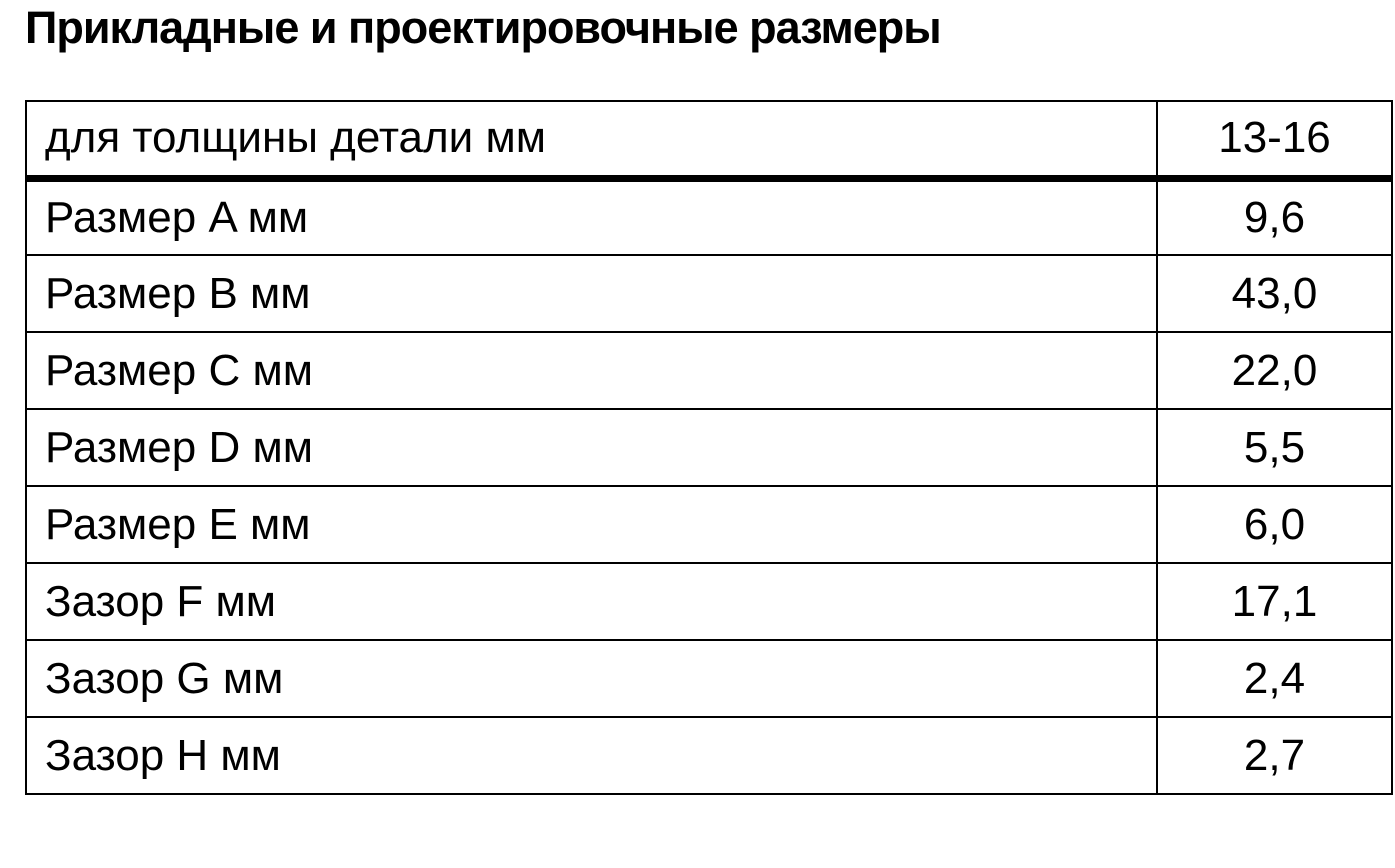  What do you see at coordinates (591, 678) in the screenshot?
I see `row-label-cell: Зазор G мм` at bounding box center [591, 678].